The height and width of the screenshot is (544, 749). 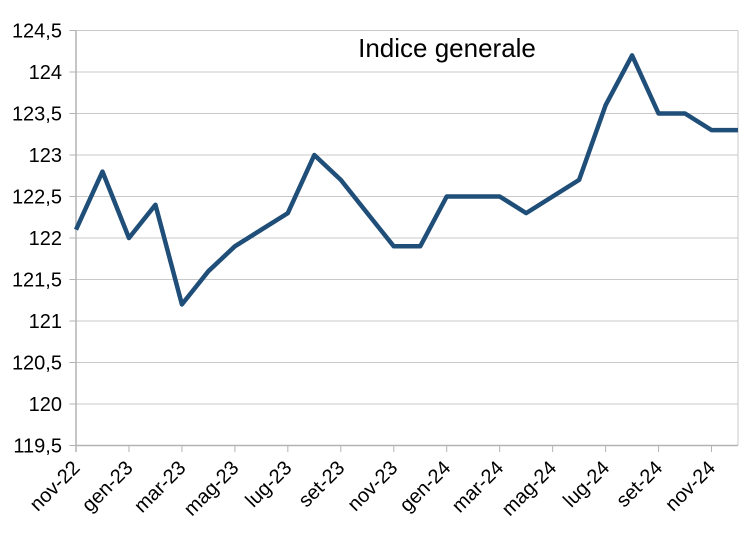 What do you see at coordinates (37, 115) in the screenshot?
I see `y-tick-label: 123,5` at bounding box center [37, 115].